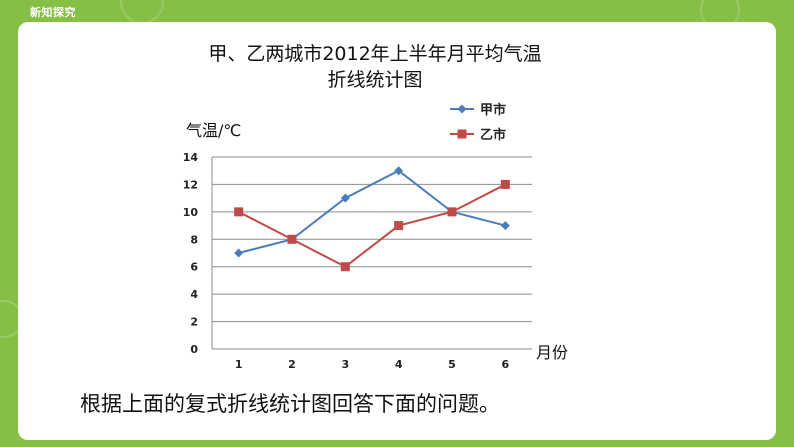 This screenshot has height=447, width=794. I want to click on x-axis-label: 月份, so click(552, 352).